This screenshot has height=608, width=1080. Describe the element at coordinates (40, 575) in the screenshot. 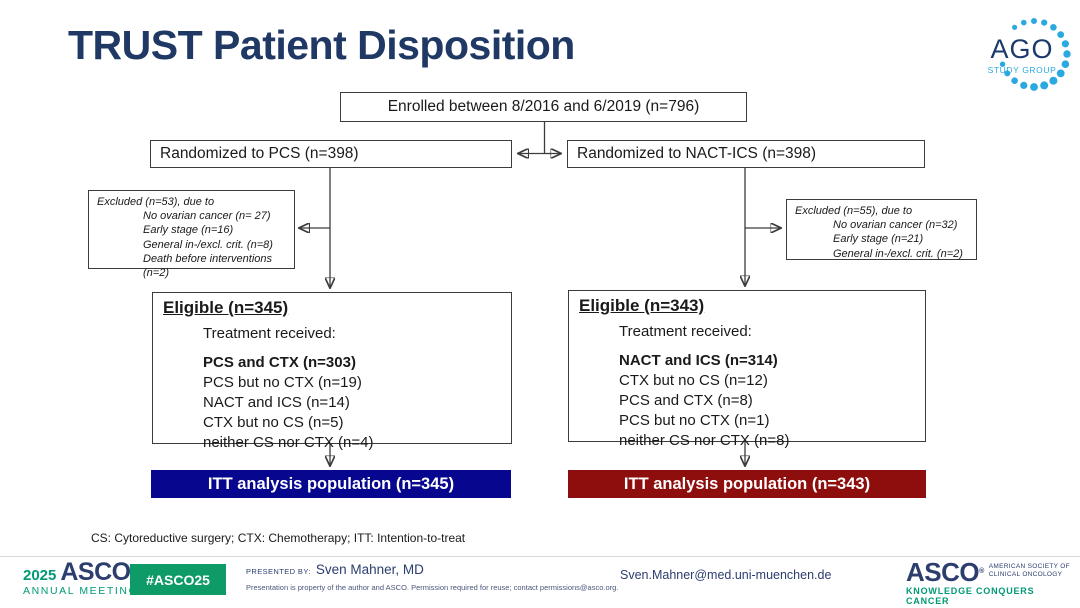

I see `meeting-year: 2025` at that location.